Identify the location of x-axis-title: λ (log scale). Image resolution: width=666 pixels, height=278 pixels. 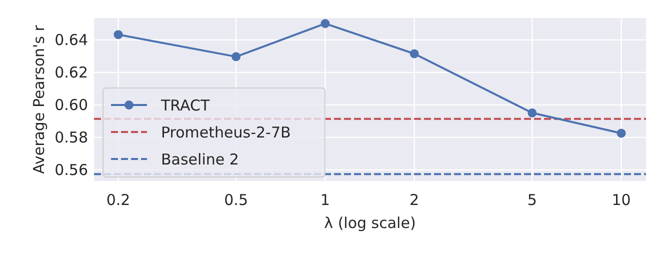
(370, 223).